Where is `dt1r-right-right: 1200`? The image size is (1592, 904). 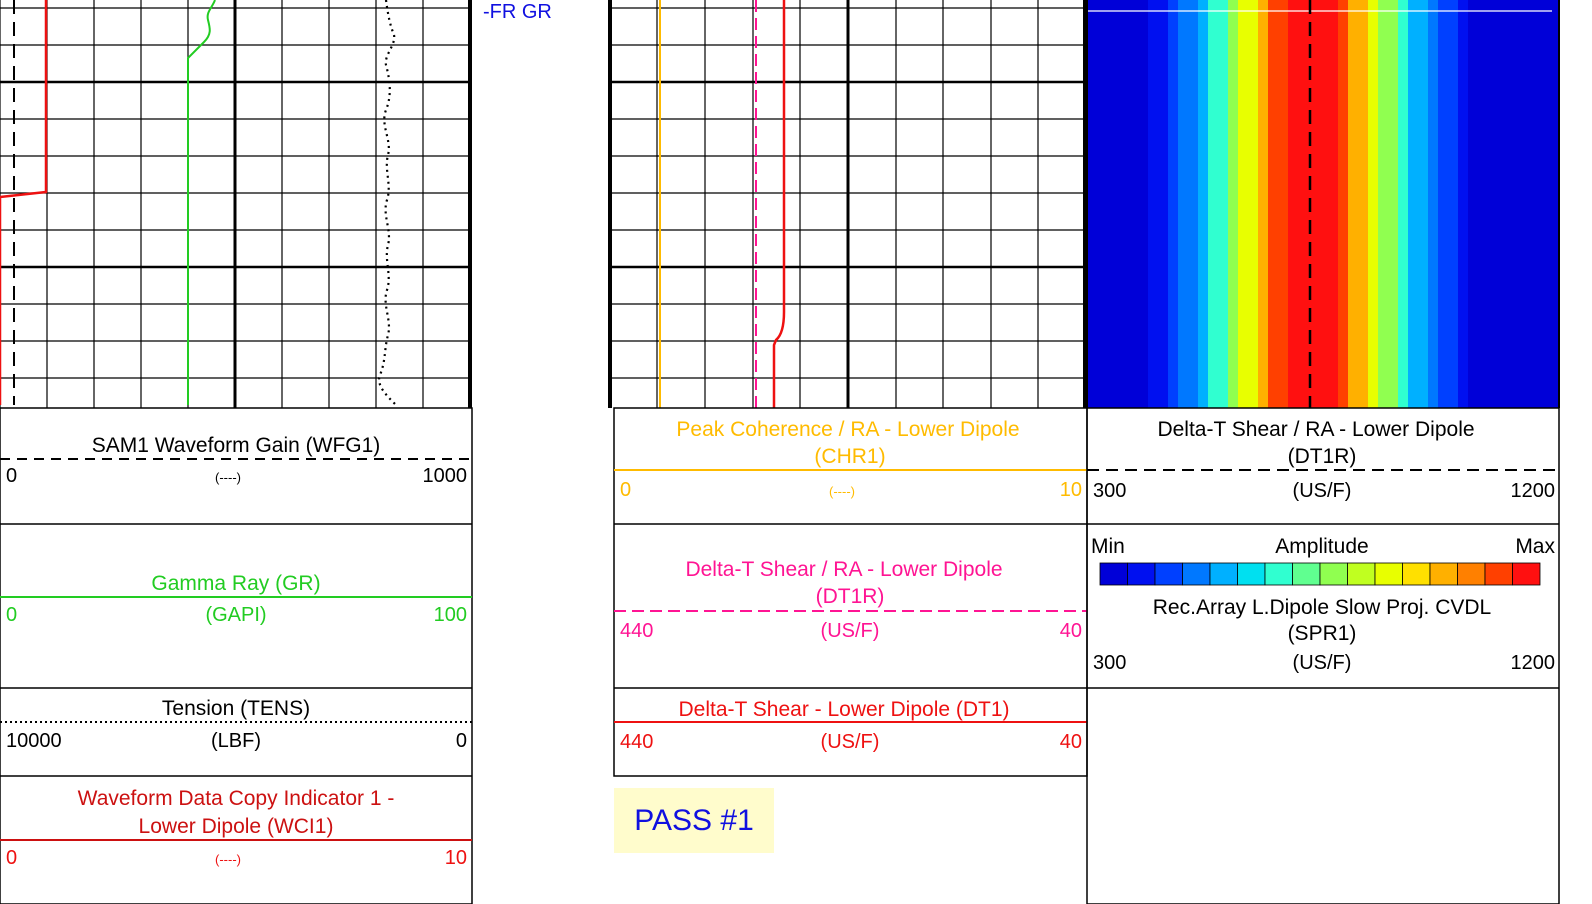 dt1r-right-right: 1200 is located at coordinates (1533, 491).